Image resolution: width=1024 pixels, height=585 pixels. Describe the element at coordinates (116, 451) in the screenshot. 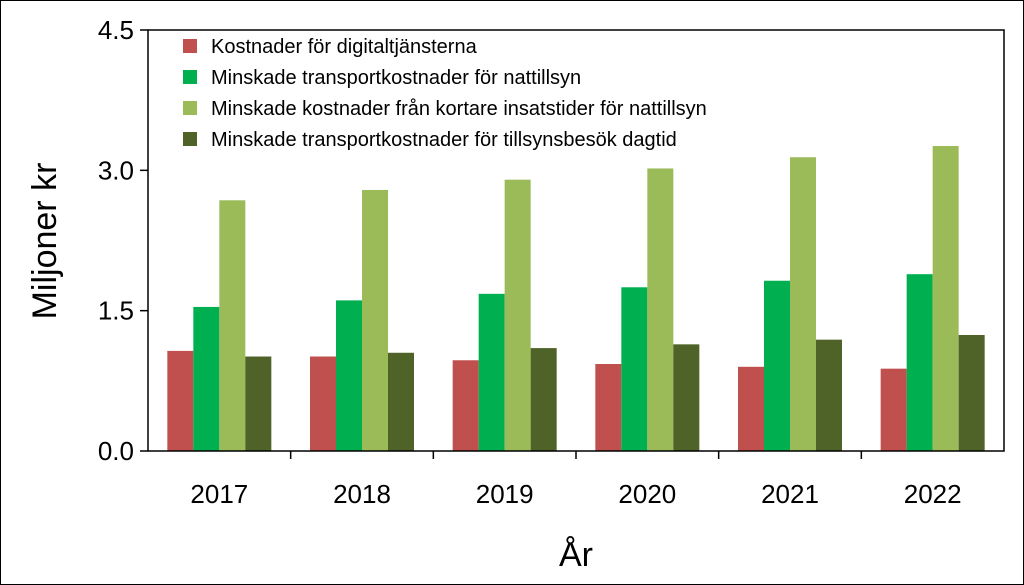

I see `y-tick-label: 0.0` at that location.